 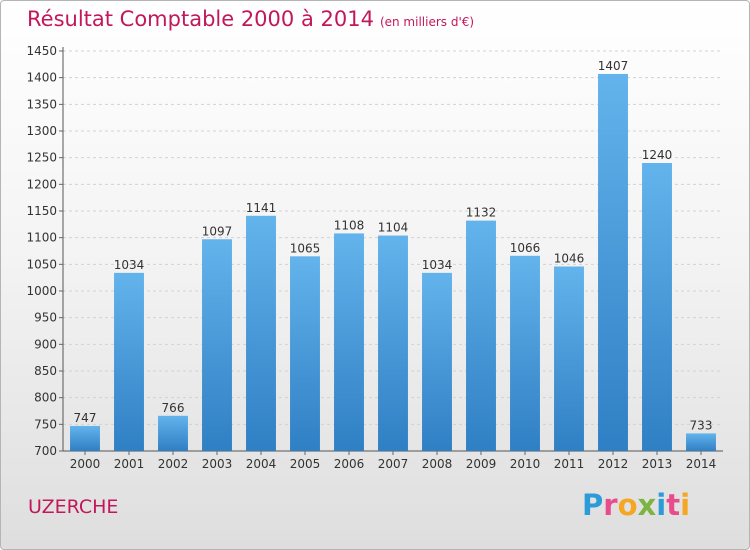 I want to click on y-tick-label: 800, so click(x=45, y=398).